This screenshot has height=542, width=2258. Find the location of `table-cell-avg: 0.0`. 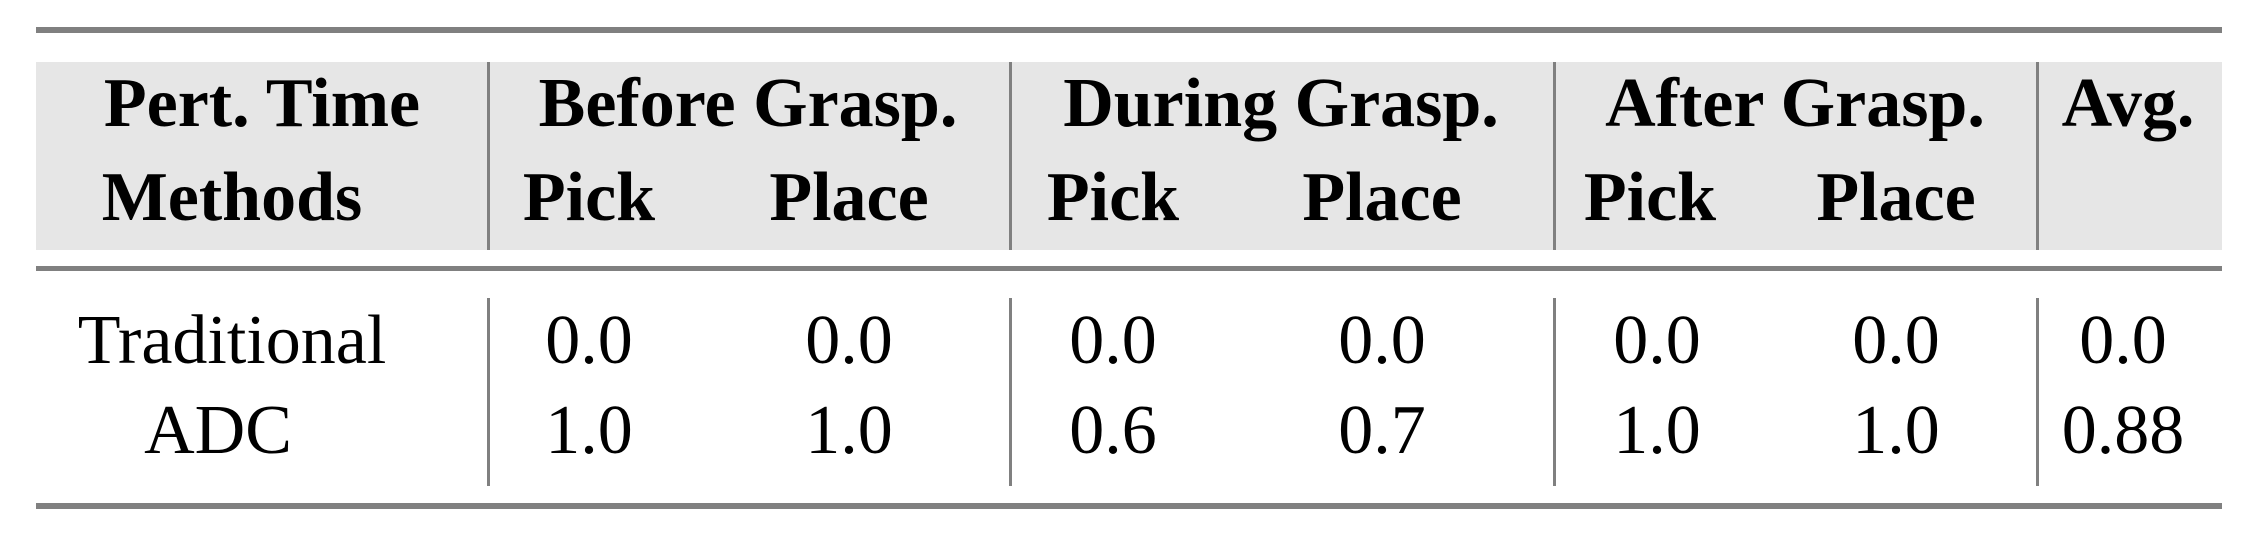

table-cell-avg: 0.0 is located at coordinates (2123, 340).